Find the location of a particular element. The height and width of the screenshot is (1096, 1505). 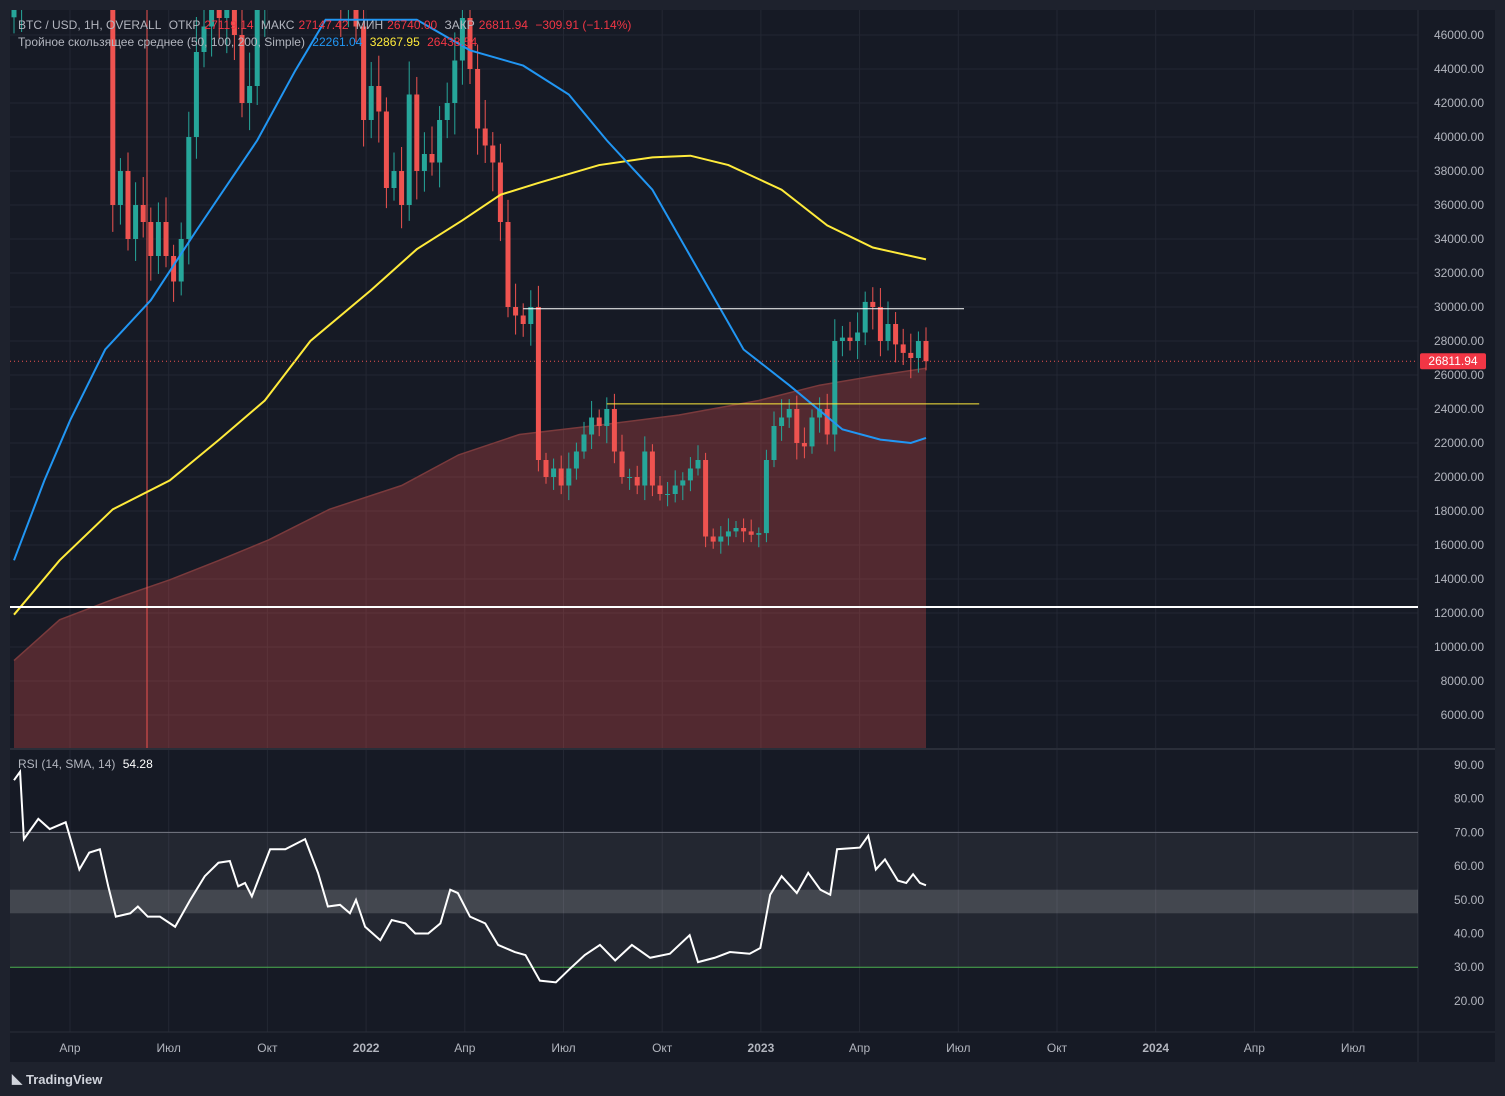

close-label: ЗАКР is located at coordinates (459, 25).